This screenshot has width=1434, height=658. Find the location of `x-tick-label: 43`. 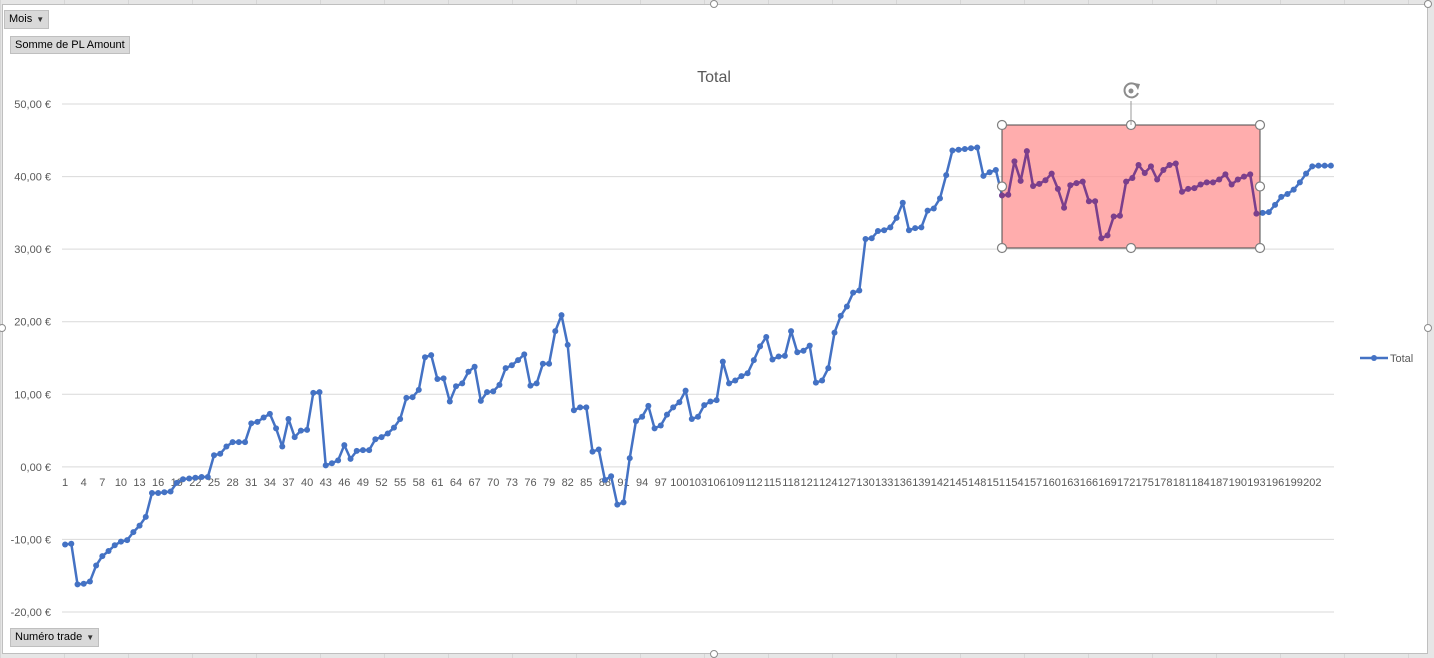

x-tick-label: 43 is located at coordinates (326, 483).